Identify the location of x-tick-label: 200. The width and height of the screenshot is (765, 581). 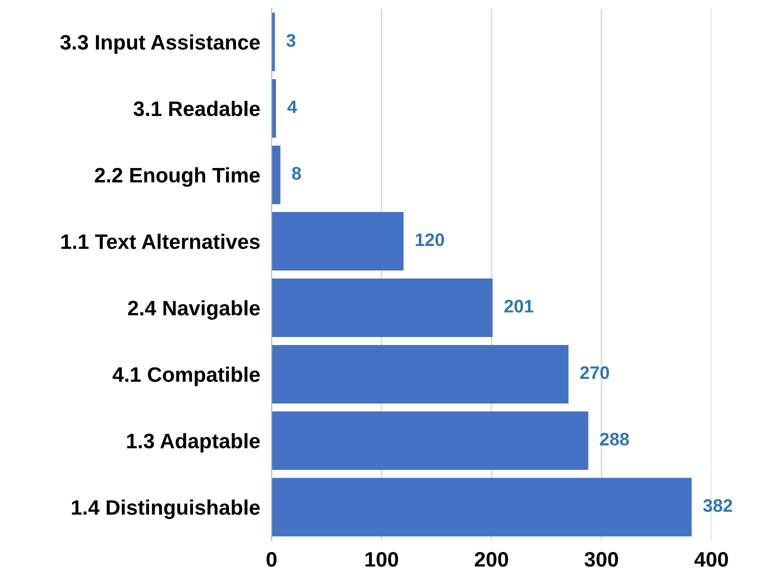
(491, 559).